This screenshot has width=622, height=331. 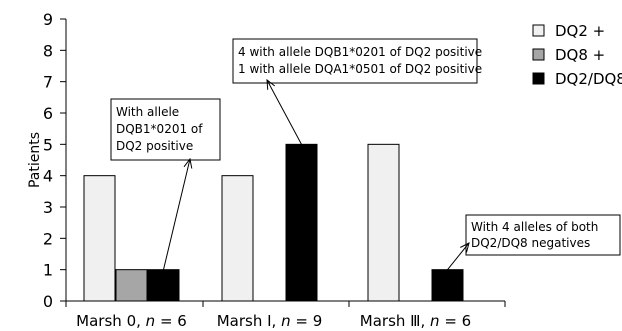 What do you see at coordinates (154, 146) in the screenshot?
I see `annotation-text: DQ2 positive` at bounding box center [154, 146].